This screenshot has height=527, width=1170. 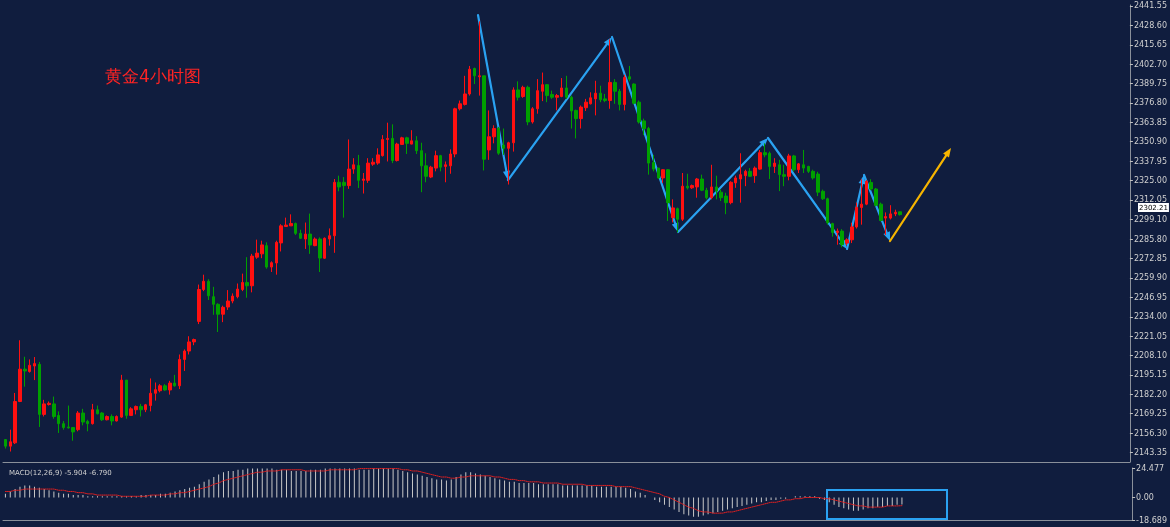 What do you see at coordinates (1150, 394) in the screenshot?
I see `y-tick-label: 2182.20` at bounding box center [1150, 394].